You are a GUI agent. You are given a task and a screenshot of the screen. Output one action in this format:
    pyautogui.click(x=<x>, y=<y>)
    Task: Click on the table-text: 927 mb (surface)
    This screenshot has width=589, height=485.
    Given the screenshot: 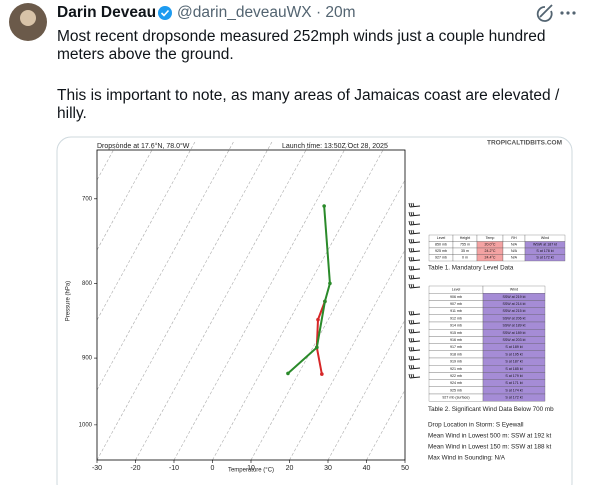 What is the action you would take?
    pyautogui.click(x=455, y=398)
    